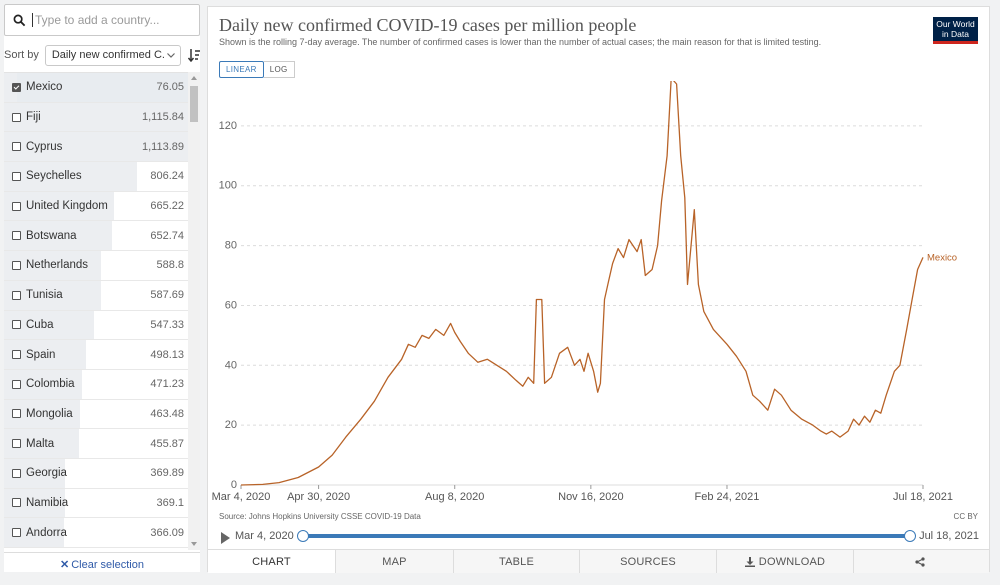 Image resolution: width=1000 pixels, height=585 pixels. I want to click on country-row: Mongolia 463.48, so click(96, 414).